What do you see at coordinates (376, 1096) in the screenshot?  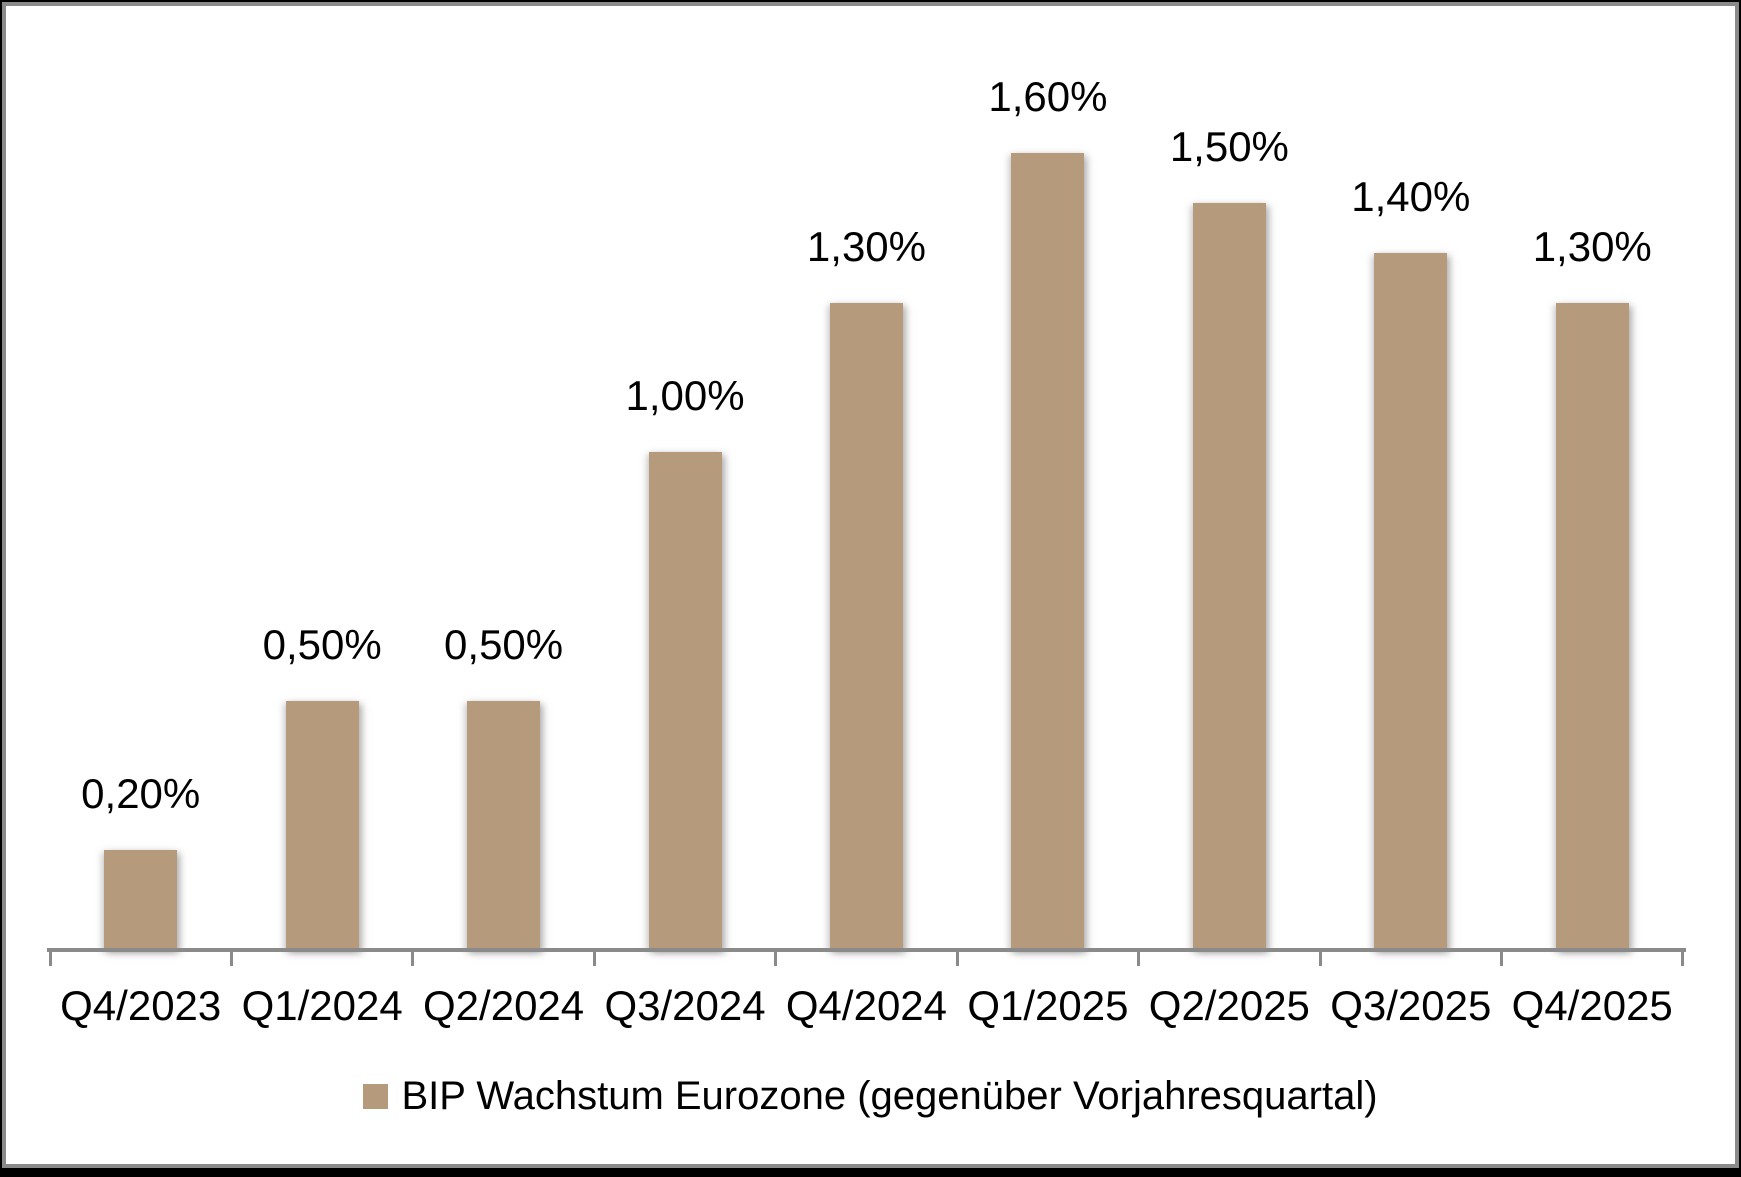 I see `legend-swatch-square-icon` at bounding box center [376, 1096].